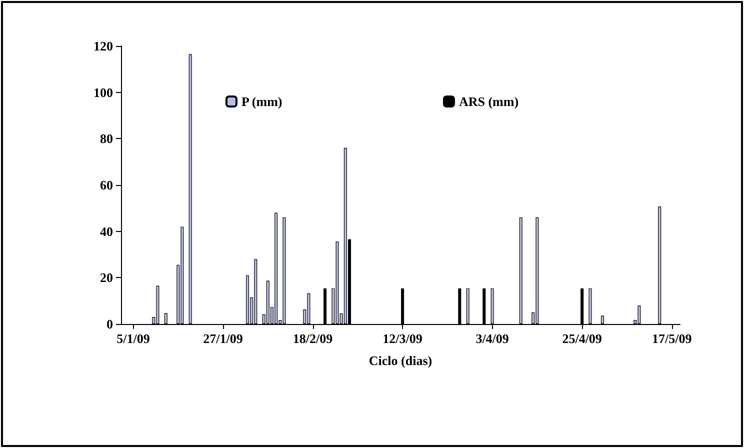 The height and width of the screenshot is (448, 744). Describe the element at coordinates (313, 338) in the screenshot. I see `x-tick-label: 18/2/09` at that location.